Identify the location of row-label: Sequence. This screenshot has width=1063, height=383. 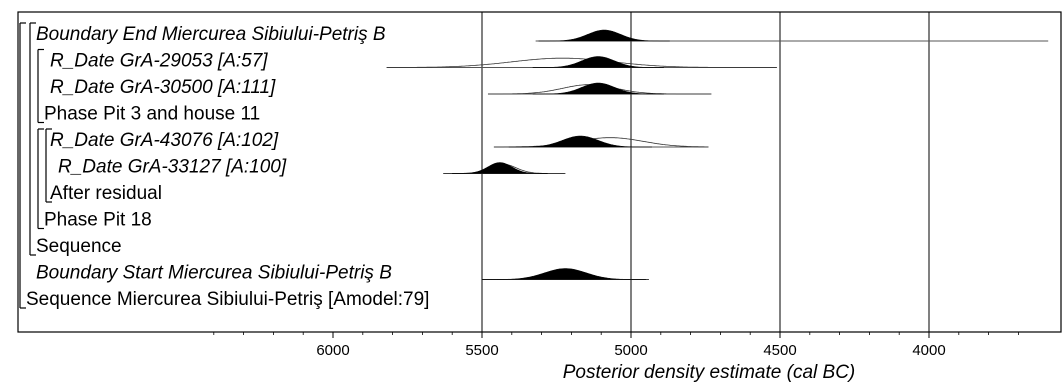
(79, 246).